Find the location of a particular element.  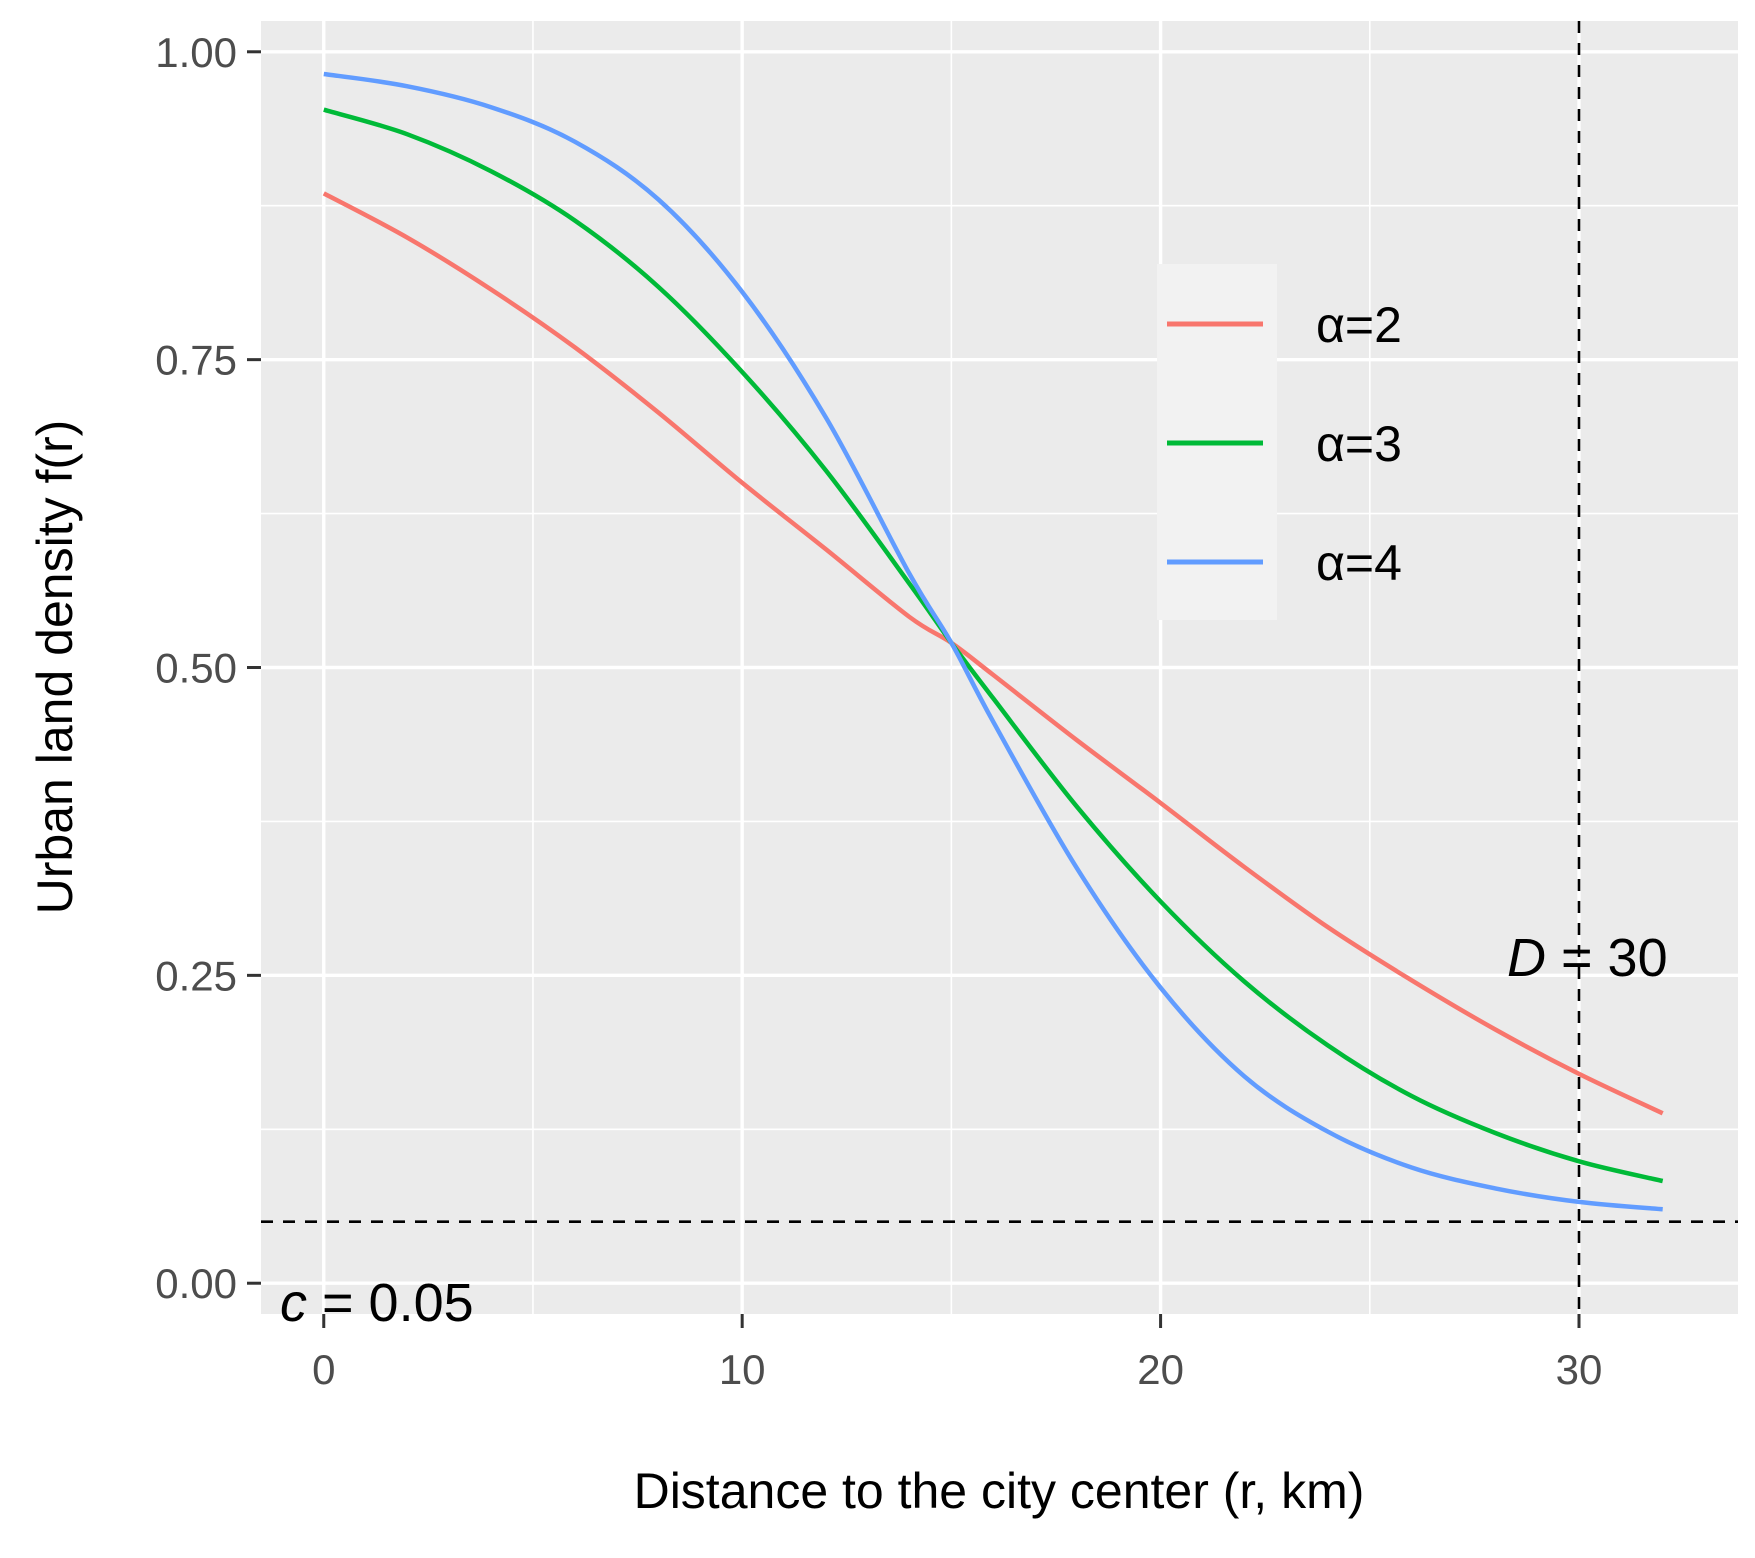

y-axis-title: Urban land density f(r) is located at coordinates (55, 667).